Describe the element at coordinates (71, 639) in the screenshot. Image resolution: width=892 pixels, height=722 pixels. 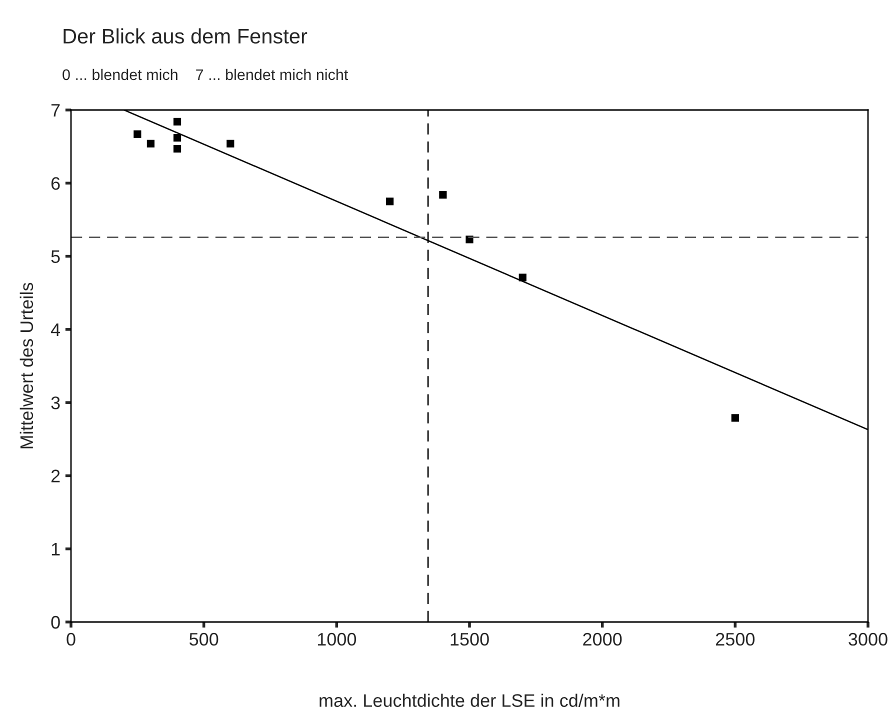
I see `x-tick-label: 0` at that location.